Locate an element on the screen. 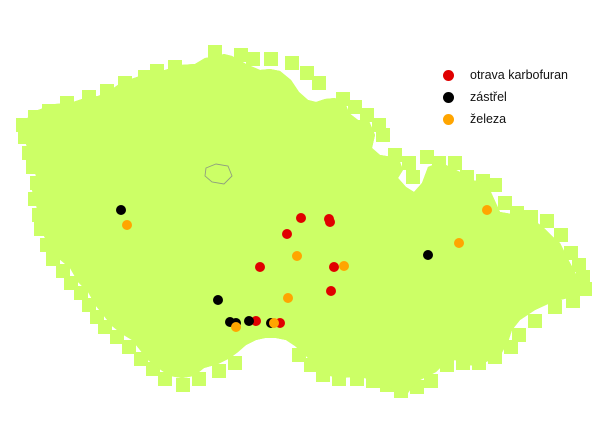 The image size is (610, 442). prague-outline is located at coordinates (218, 174).